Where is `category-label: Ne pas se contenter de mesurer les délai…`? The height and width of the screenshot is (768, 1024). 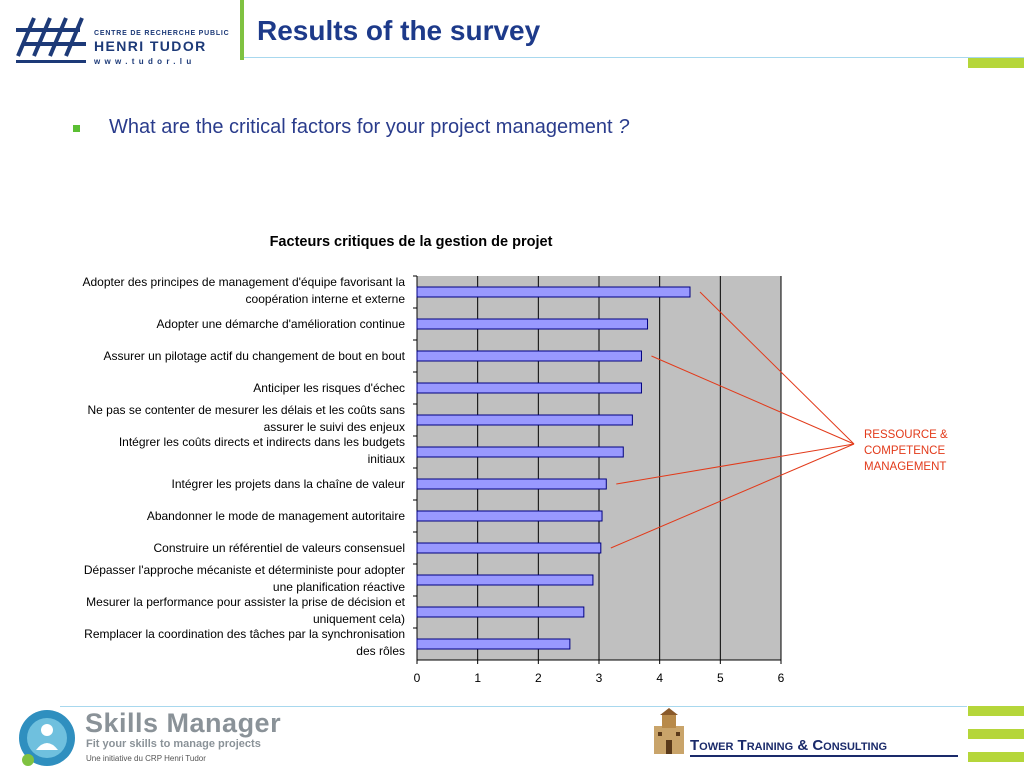 category-label: Ne pas se contenter de mesurer les délai… is located at coordinates (247, 410).